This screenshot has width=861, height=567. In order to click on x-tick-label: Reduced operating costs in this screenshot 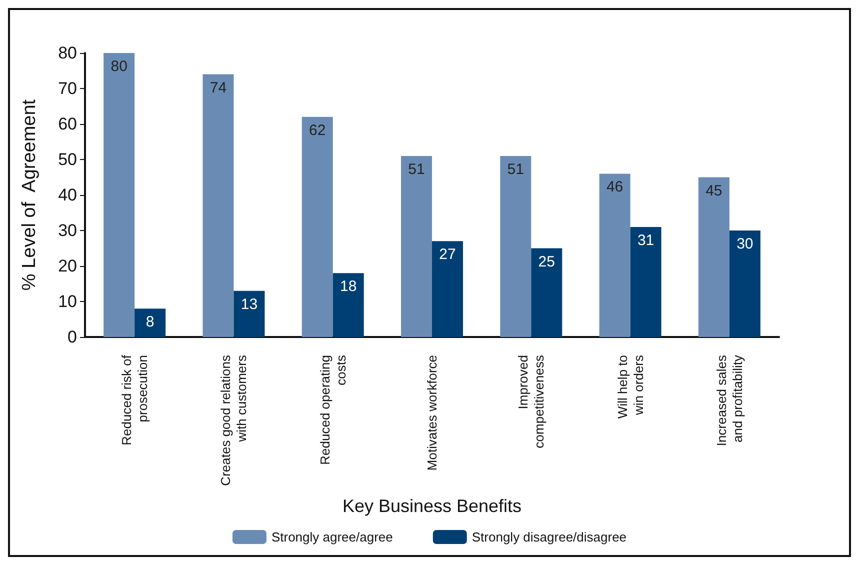, I will do `click(332, 409)`.